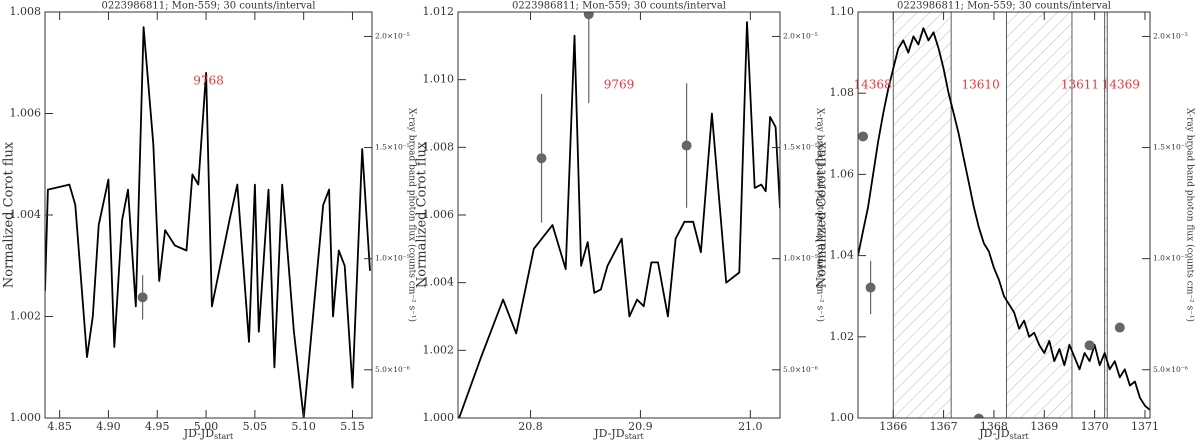  What do you see at coordinates (842, 92) in the screenshot?
I see `y-tick-label: 1.08` at bounding box center [842, 92].